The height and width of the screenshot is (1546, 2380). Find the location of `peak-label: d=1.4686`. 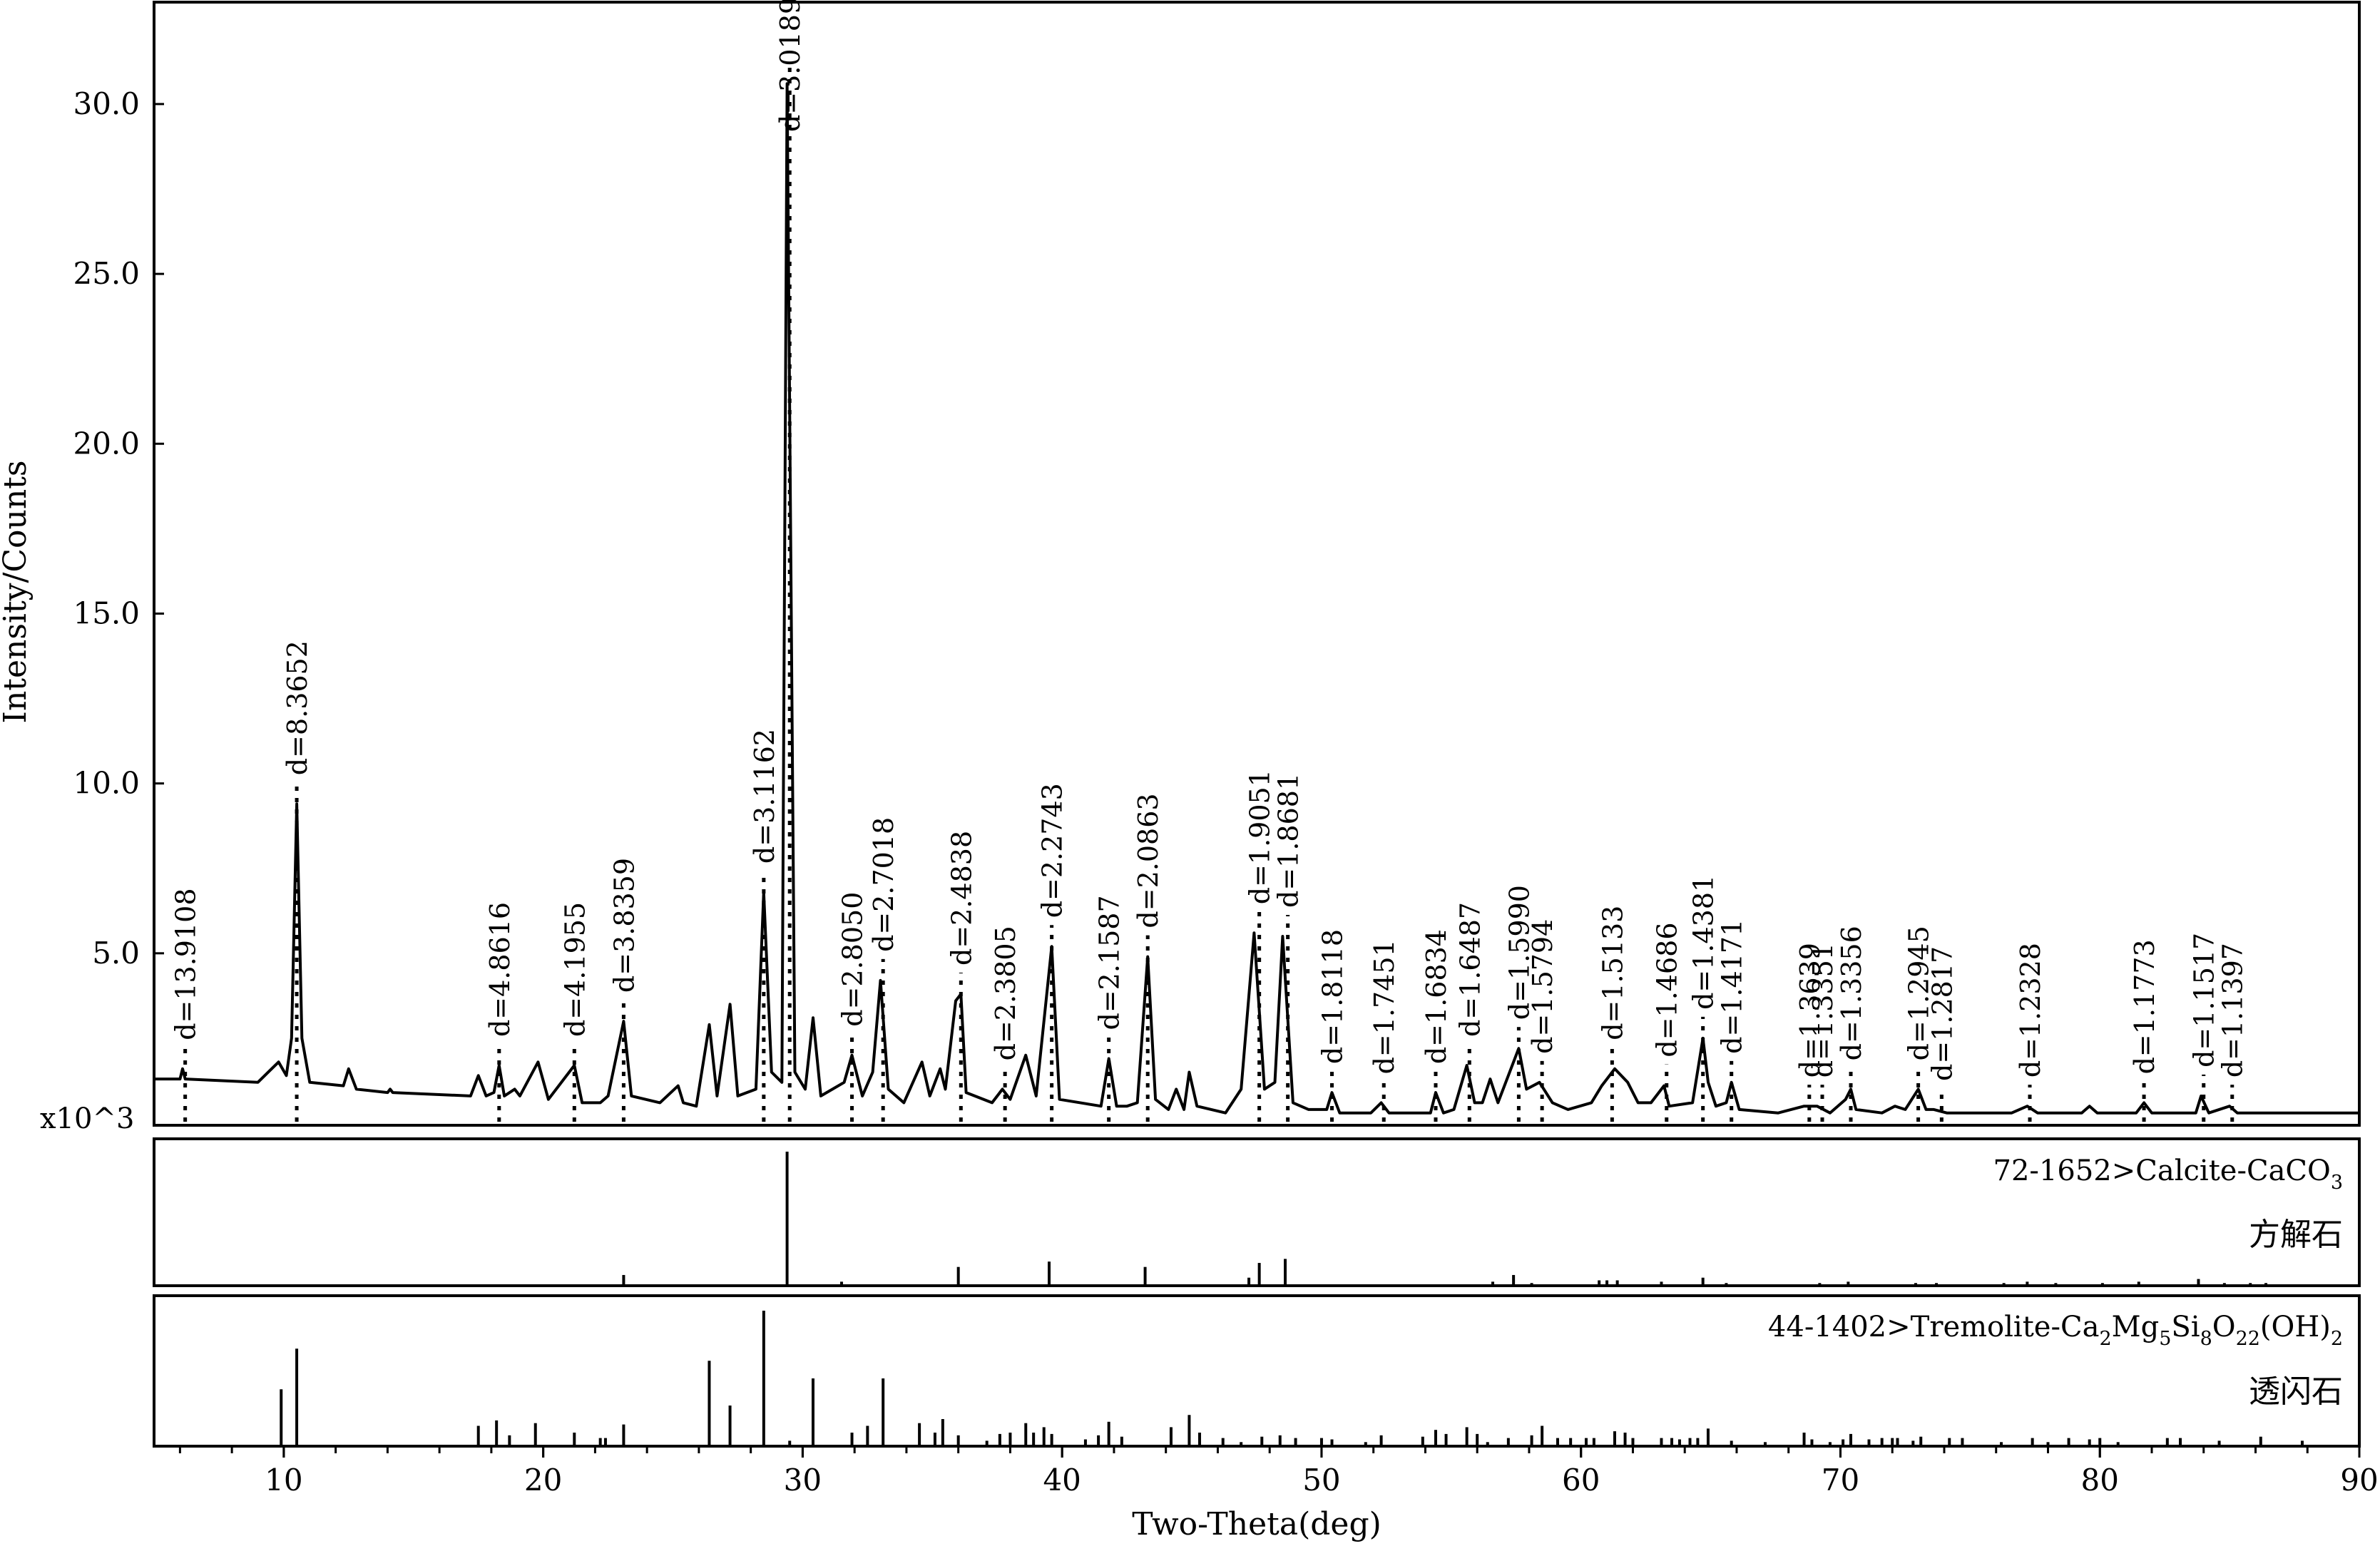

peak-label: d=1.4686 is located at coordinates (1667, 989).